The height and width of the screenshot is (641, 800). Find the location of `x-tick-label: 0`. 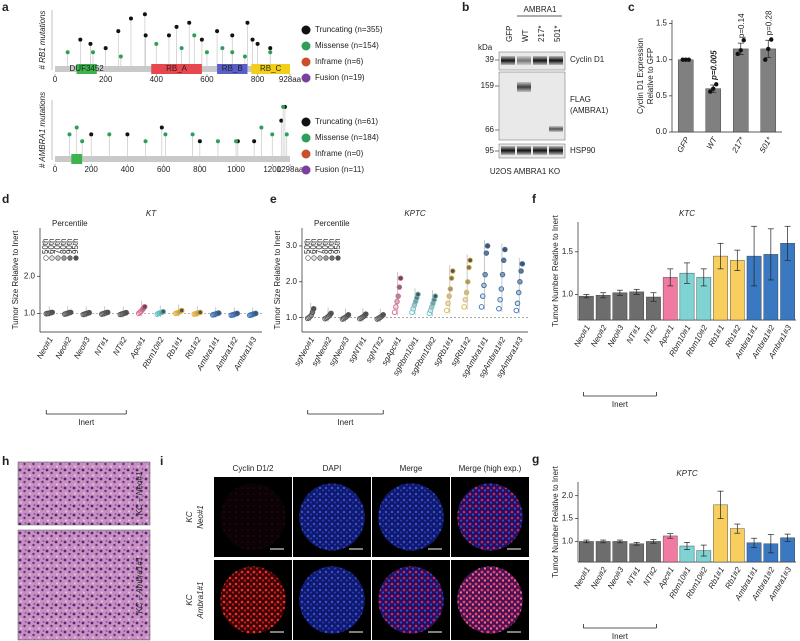

x-tick-label: 0 is located at coordinates (55, 79).